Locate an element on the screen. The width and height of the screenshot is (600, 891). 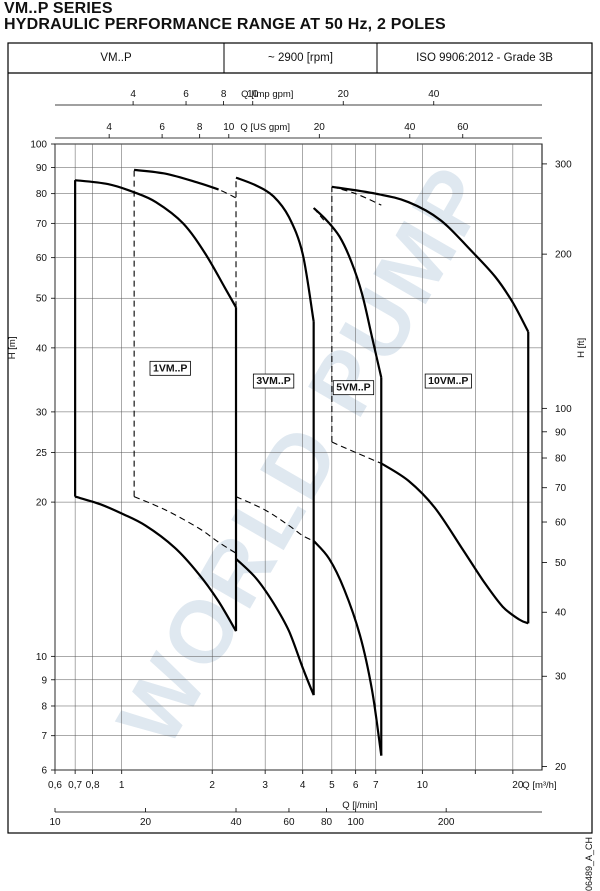
x-tick-label: 0,8 is located at coordinates (93, 785).